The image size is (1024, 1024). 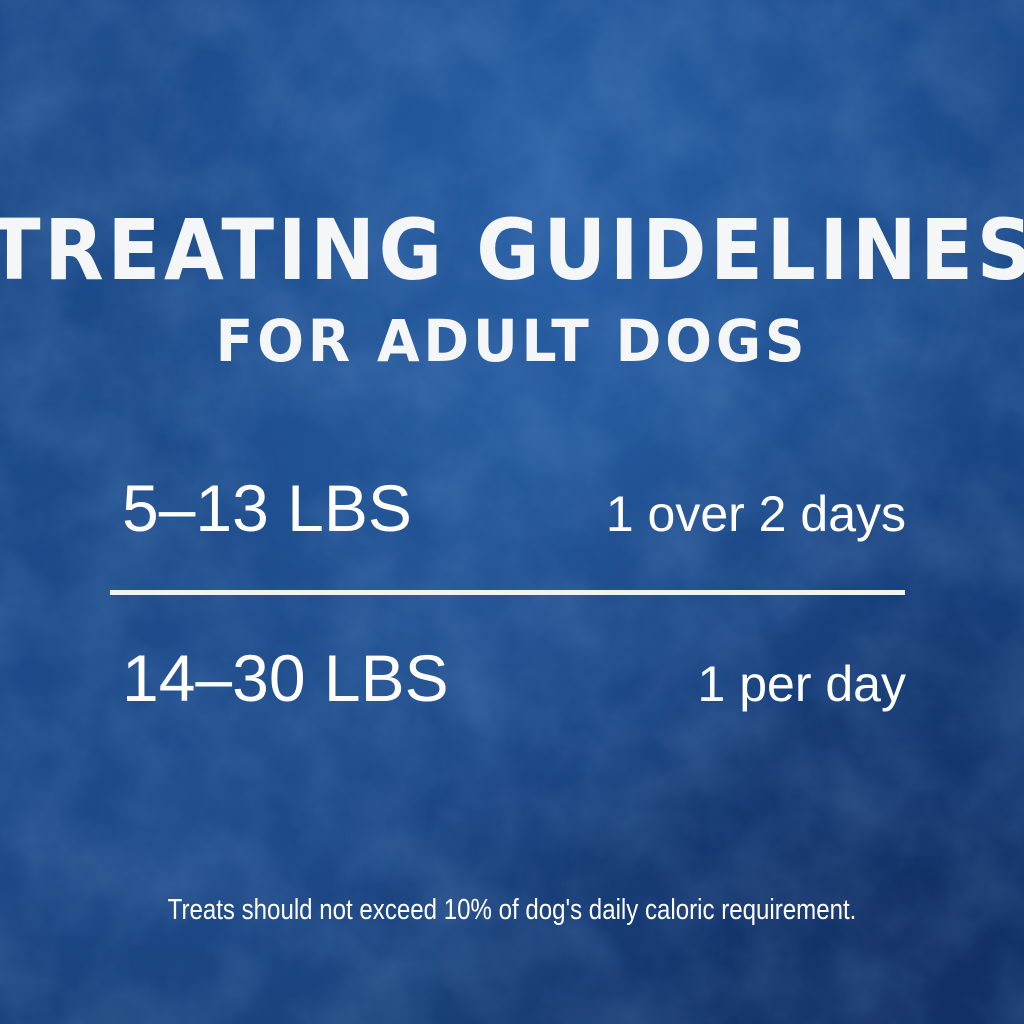 What do you see at coordinates (285, 678) in the screenshot?
I see `weight-range: 14–30 LBS` at bounding box center [285, 678].